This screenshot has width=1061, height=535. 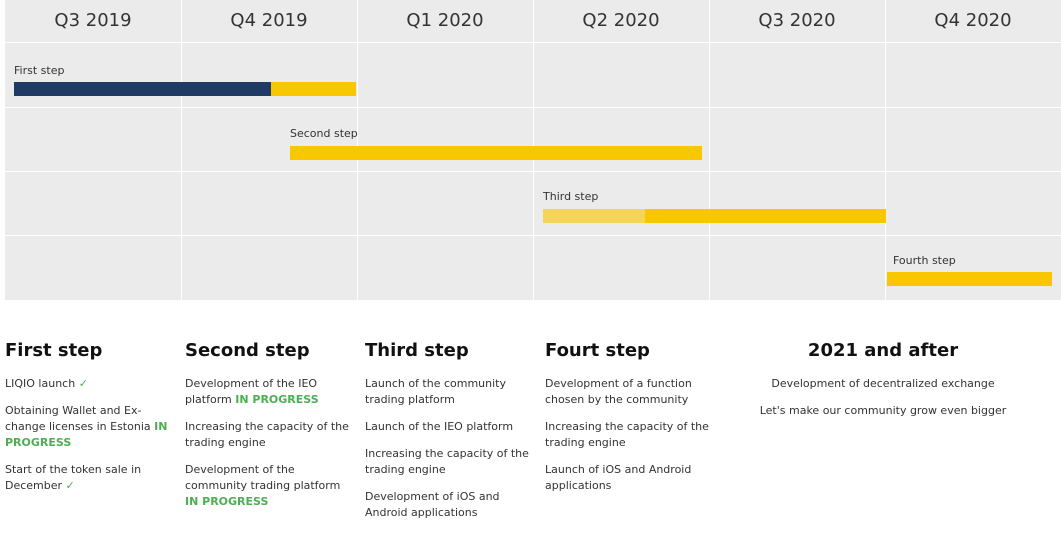 I want to click on roadmap-item: Development of decentralized exchange, so click(x=883, y=384).